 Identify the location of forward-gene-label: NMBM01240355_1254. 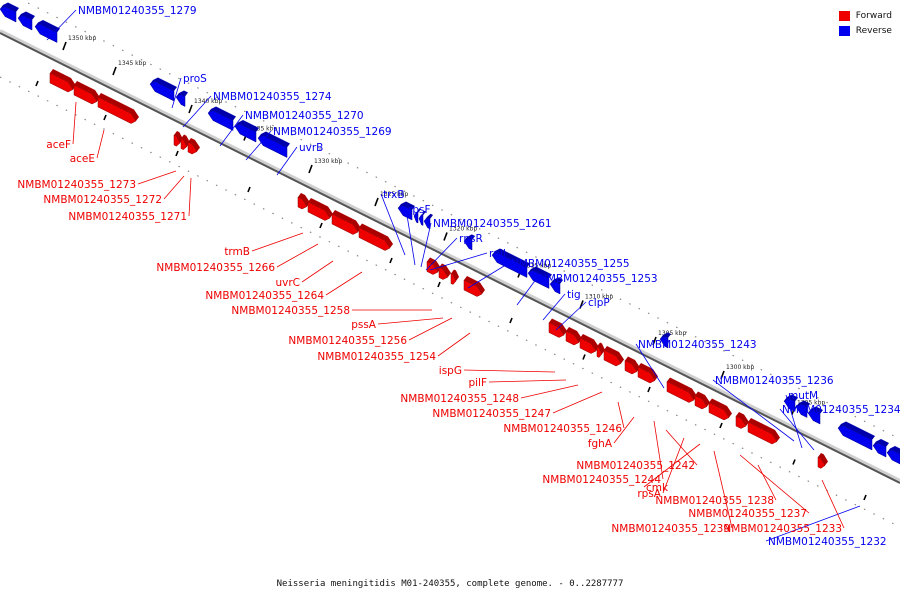
(376, 357).